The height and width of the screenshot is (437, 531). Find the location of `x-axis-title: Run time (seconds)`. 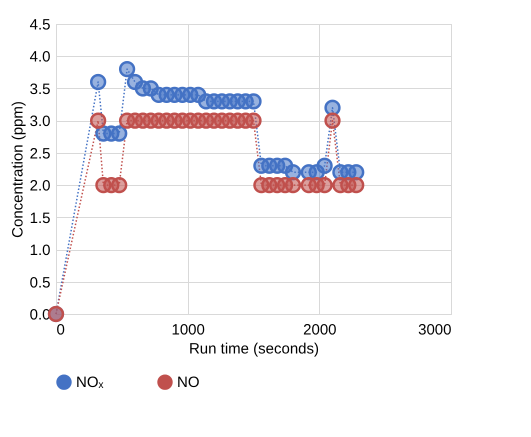

x-axis-title: Run time (seconds) is located at coordinates (254, 349).